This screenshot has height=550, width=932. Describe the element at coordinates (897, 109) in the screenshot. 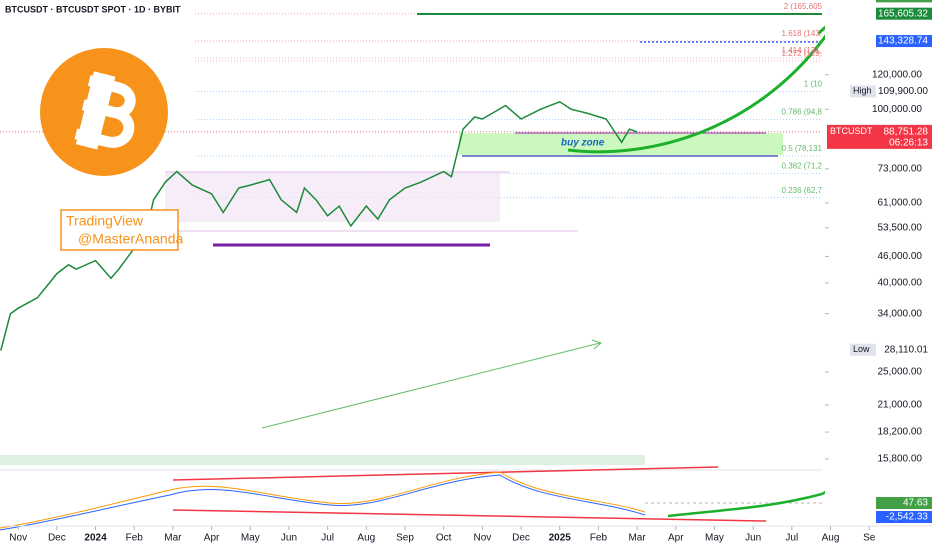

I see `y-tick-label: 100,000.00` at that location.